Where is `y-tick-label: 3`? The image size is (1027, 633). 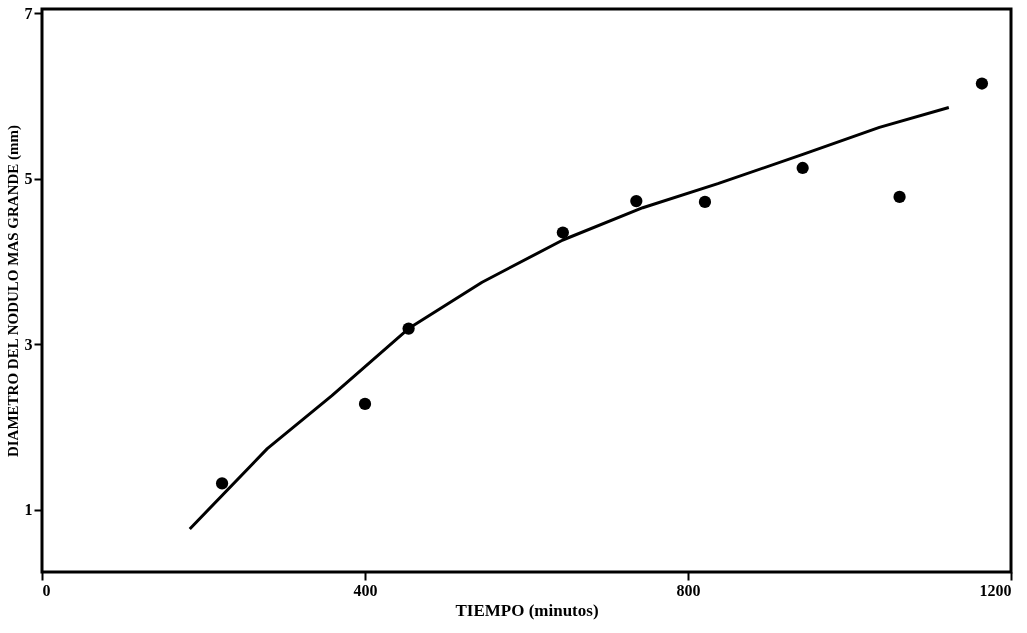
y-tick-label: 3 is located at coordinates (28, 344).